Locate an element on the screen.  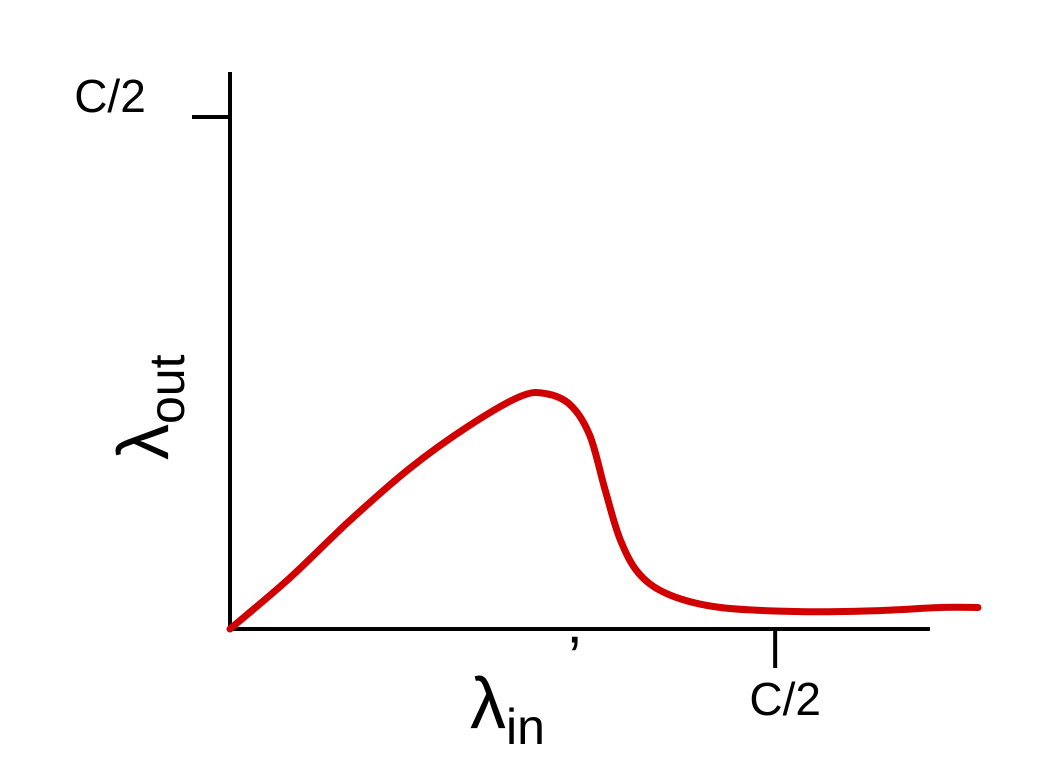
y-tick-label: C/2 is located at coordinates (110, 96).